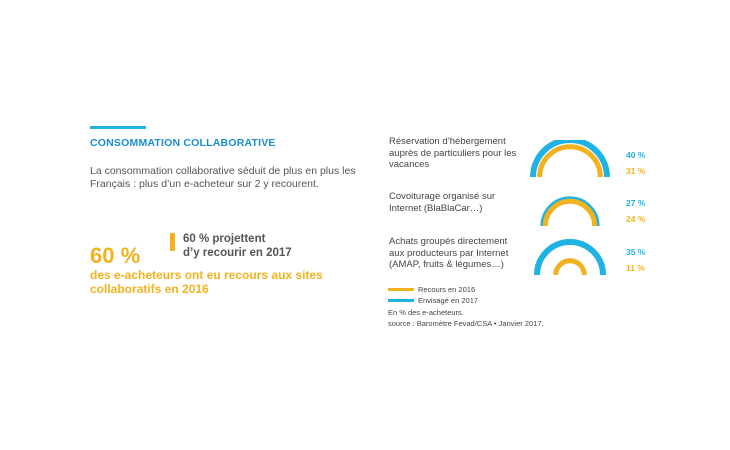 This screenshot has width=730, height=450. Describe the element at coordinates (636, 252) in the screenshot. I see `value-label: 35 %` at that location.